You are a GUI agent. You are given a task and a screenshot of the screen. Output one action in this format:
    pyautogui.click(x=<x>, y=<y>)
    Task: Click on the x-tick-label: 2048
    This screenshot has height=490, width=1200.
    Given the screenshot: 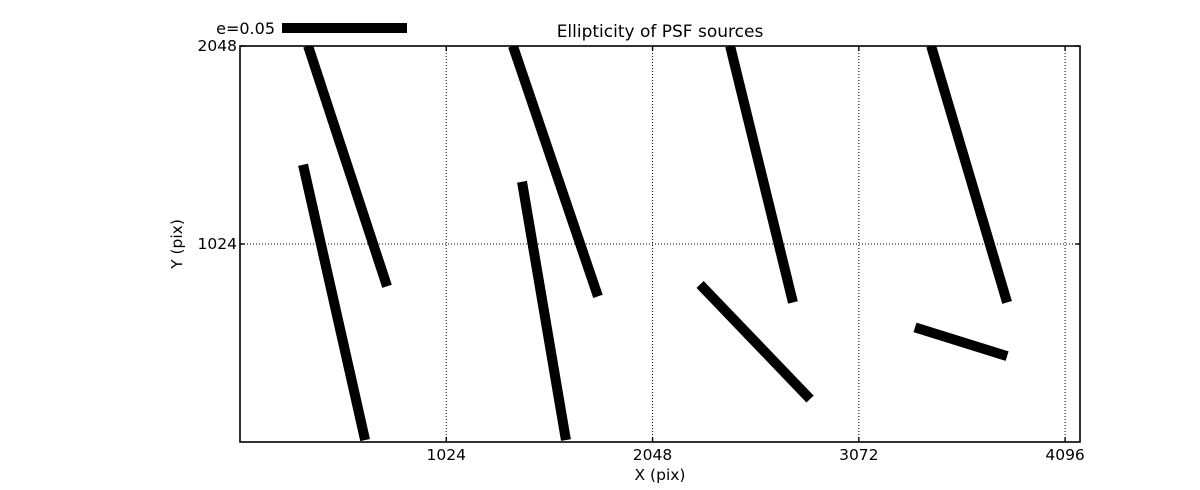 What is the action you would take?
    pyautogui.click(x=652, y=455)
    